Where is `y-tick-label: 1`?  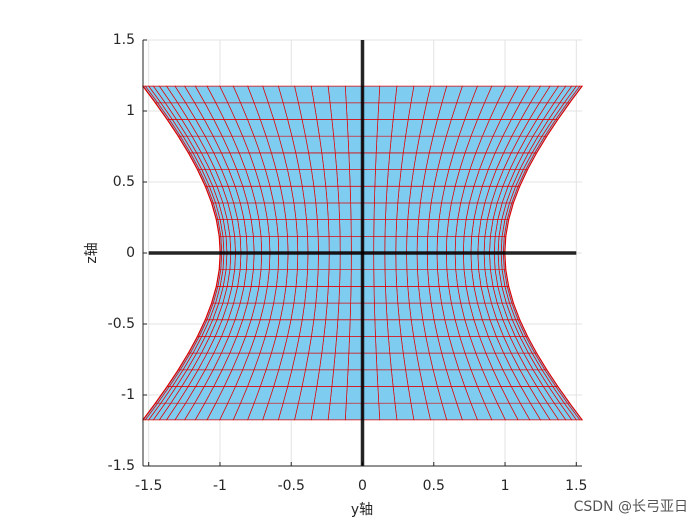 y-tick-label: 1 is located at coordinates (130, 111).